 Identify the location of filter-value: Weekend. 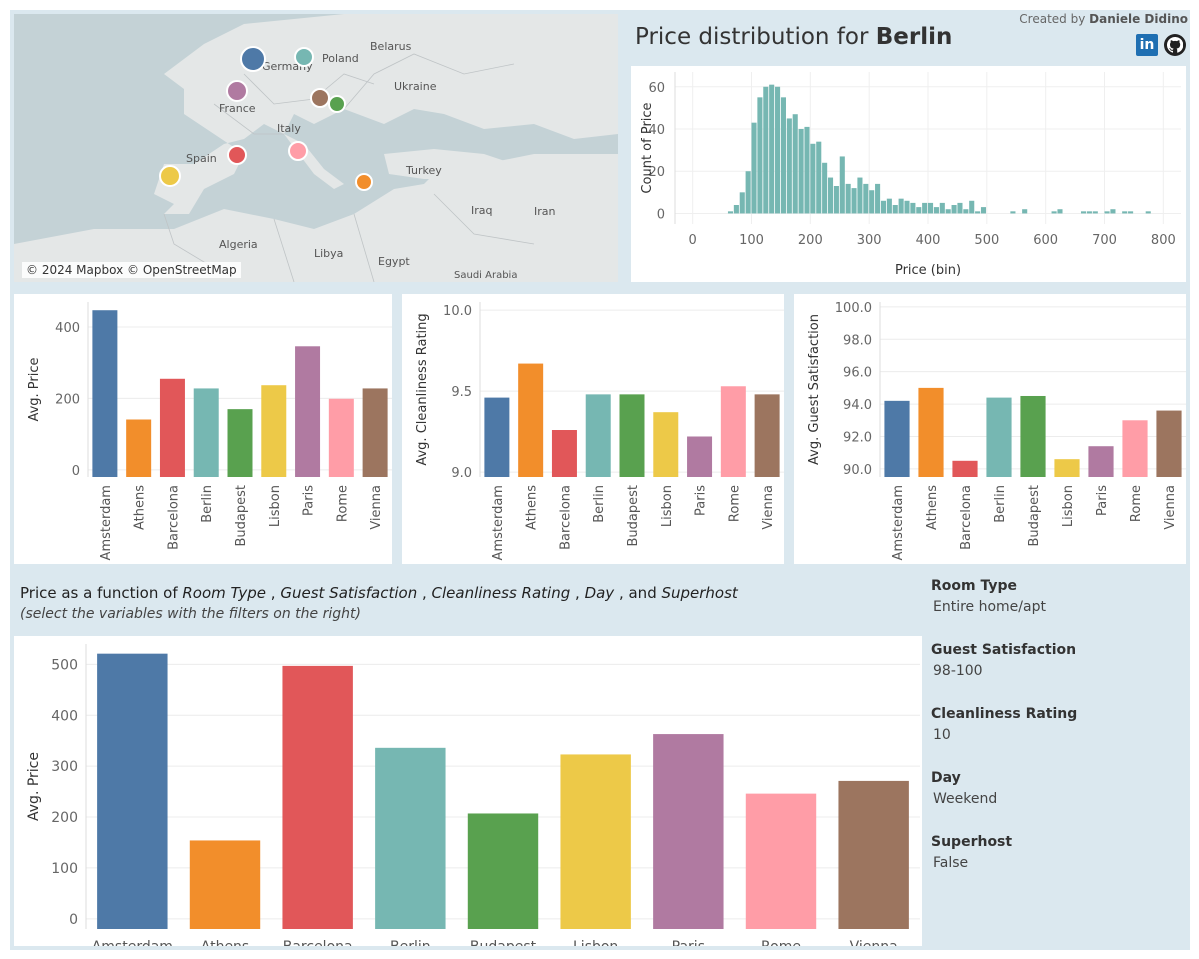
(965, 799).